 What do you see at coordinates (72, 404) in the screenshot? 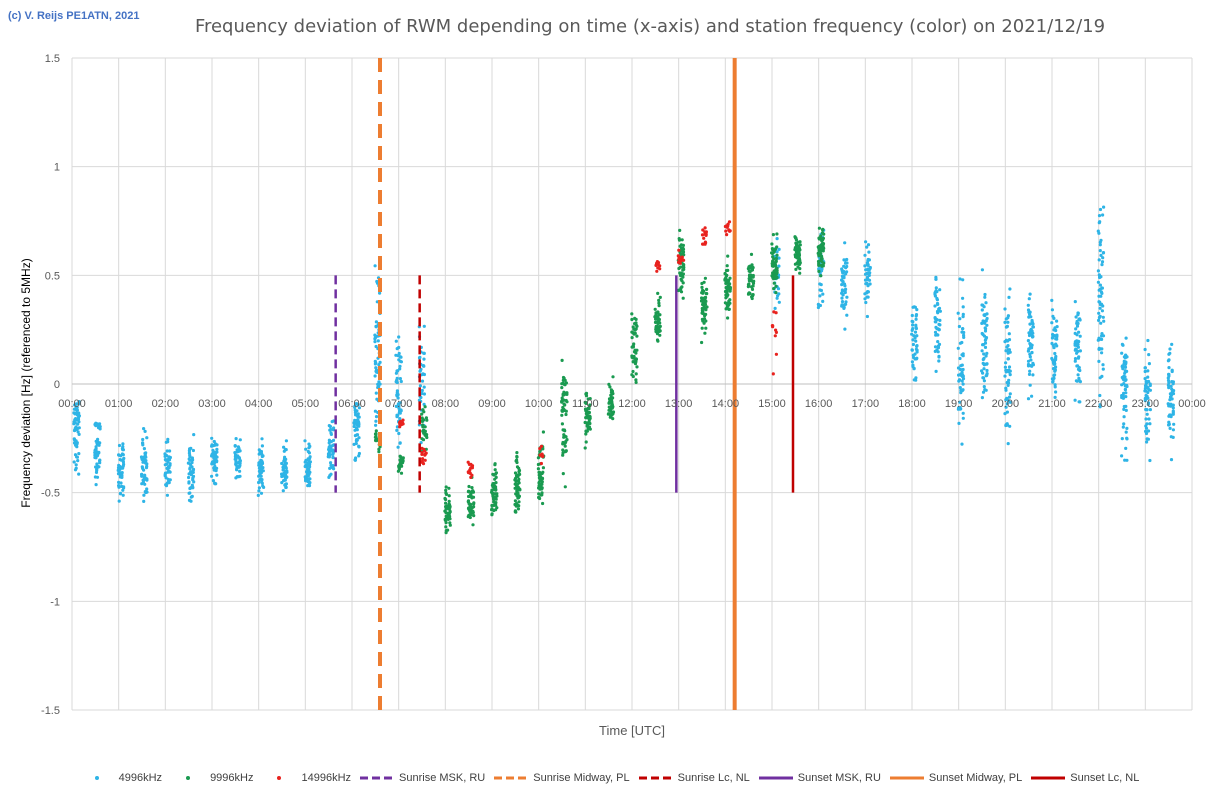
I see `x-tick-label: 00:00` at bounding box center [72, 404].